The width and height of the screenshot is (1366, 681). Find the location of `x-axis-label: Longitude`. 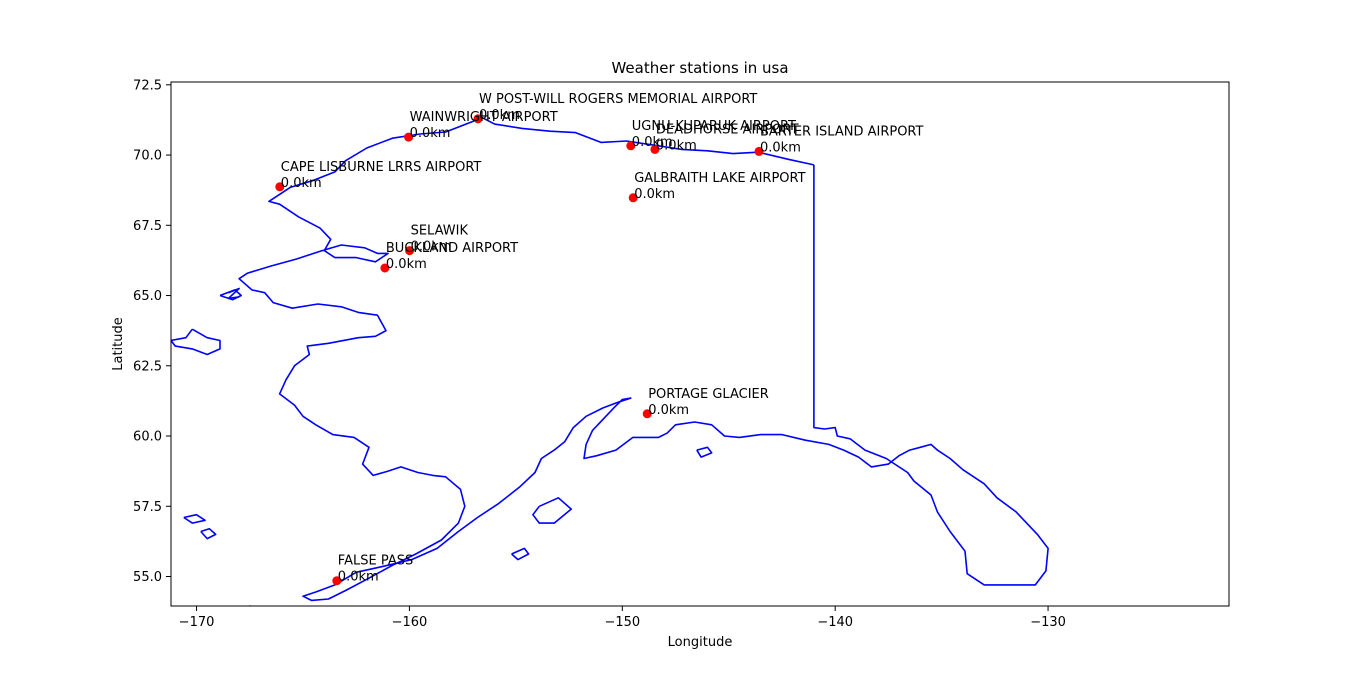

x-axis-label: Longitude is located at coordinates (700, 642).